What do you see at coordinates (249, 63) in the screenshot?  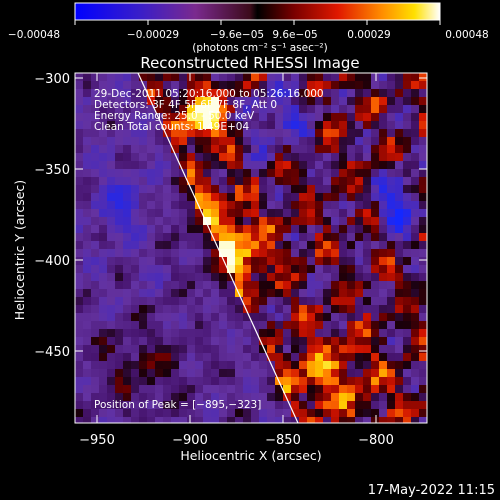 I see `plot-title: Reconstructed RHESSI Image` at bounding box center [249, 63].